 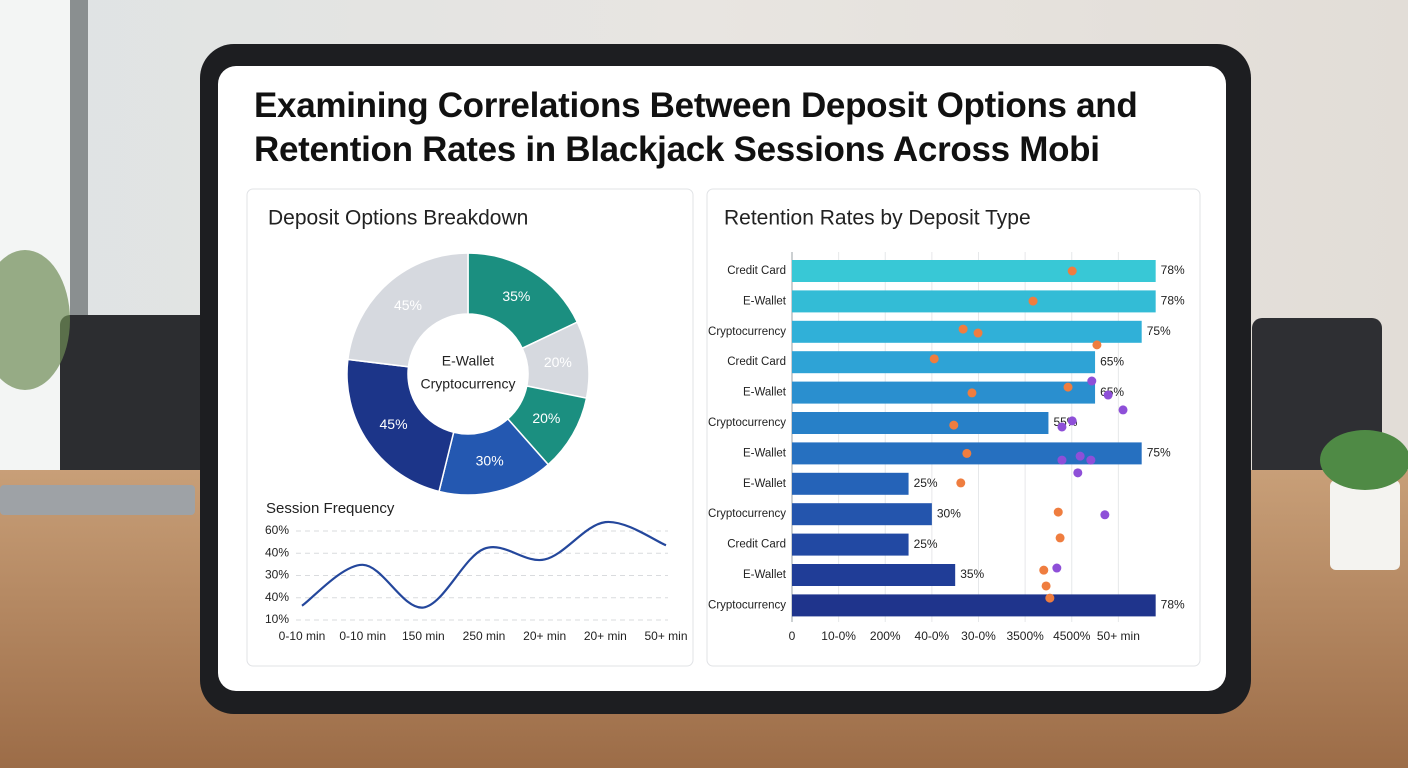 I want to click on chart-title: Session Frequency, so click(x=330, y=508).